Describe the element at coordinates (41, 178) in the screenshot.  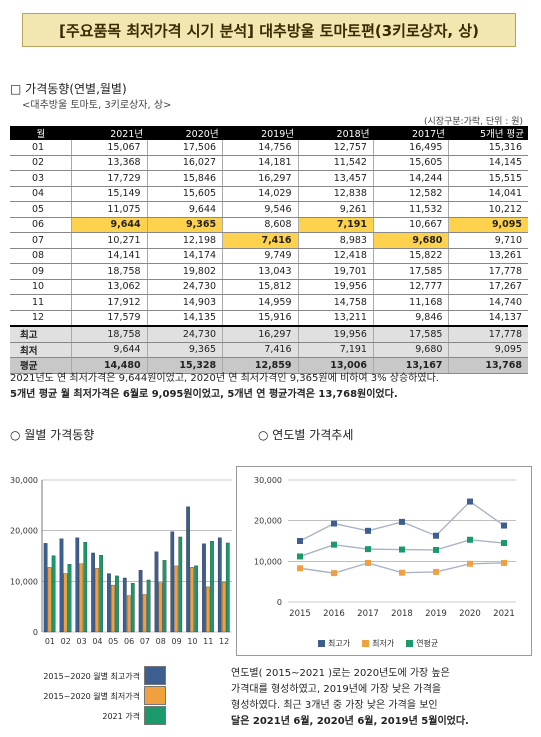
I see `month-cell: 03` at that location.